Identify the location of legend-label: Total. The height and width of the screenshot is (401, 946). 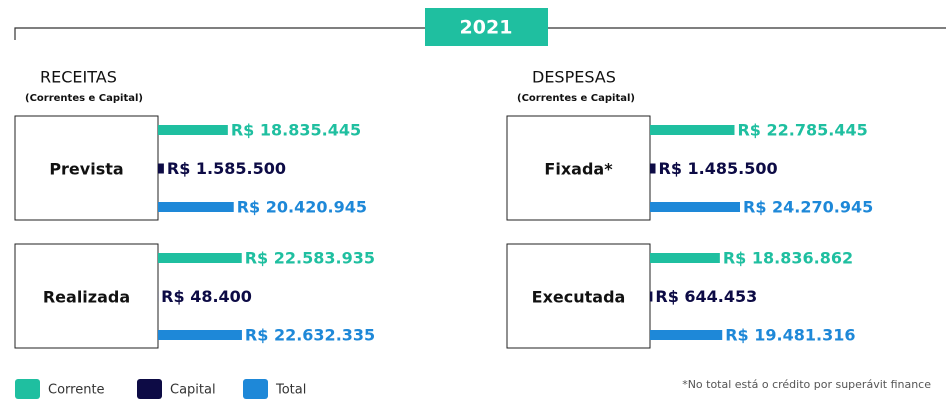
(290, 390).